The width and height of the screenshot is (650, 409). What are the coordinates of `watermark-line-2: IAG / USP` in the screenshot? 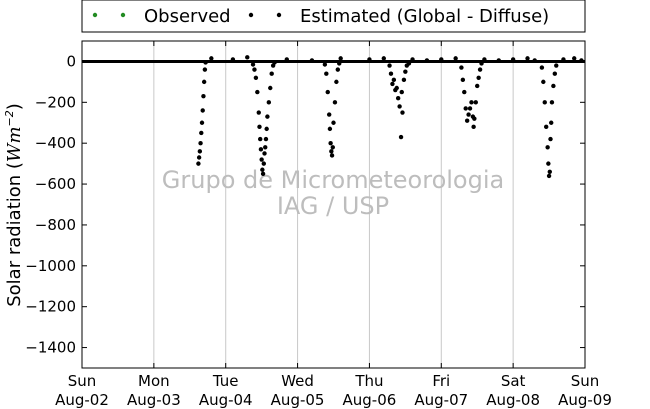 It's located at (333, 206).